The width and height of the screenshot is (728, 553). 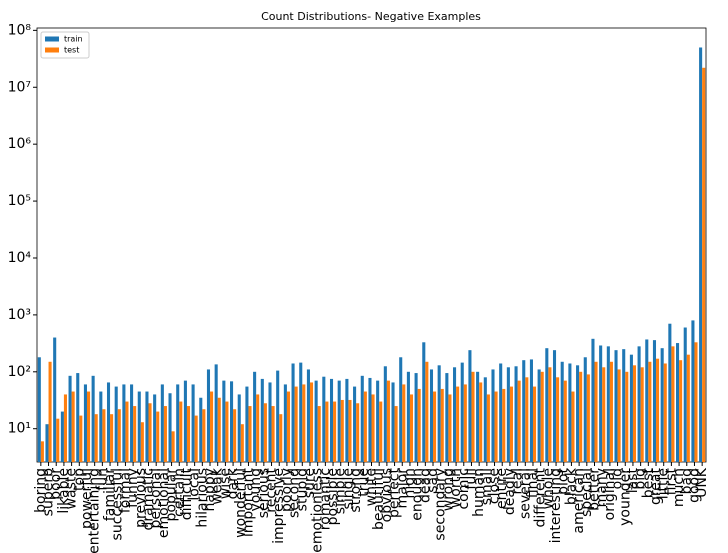 I want to click on x-tick-label: formal, so click(x=125, y=490).